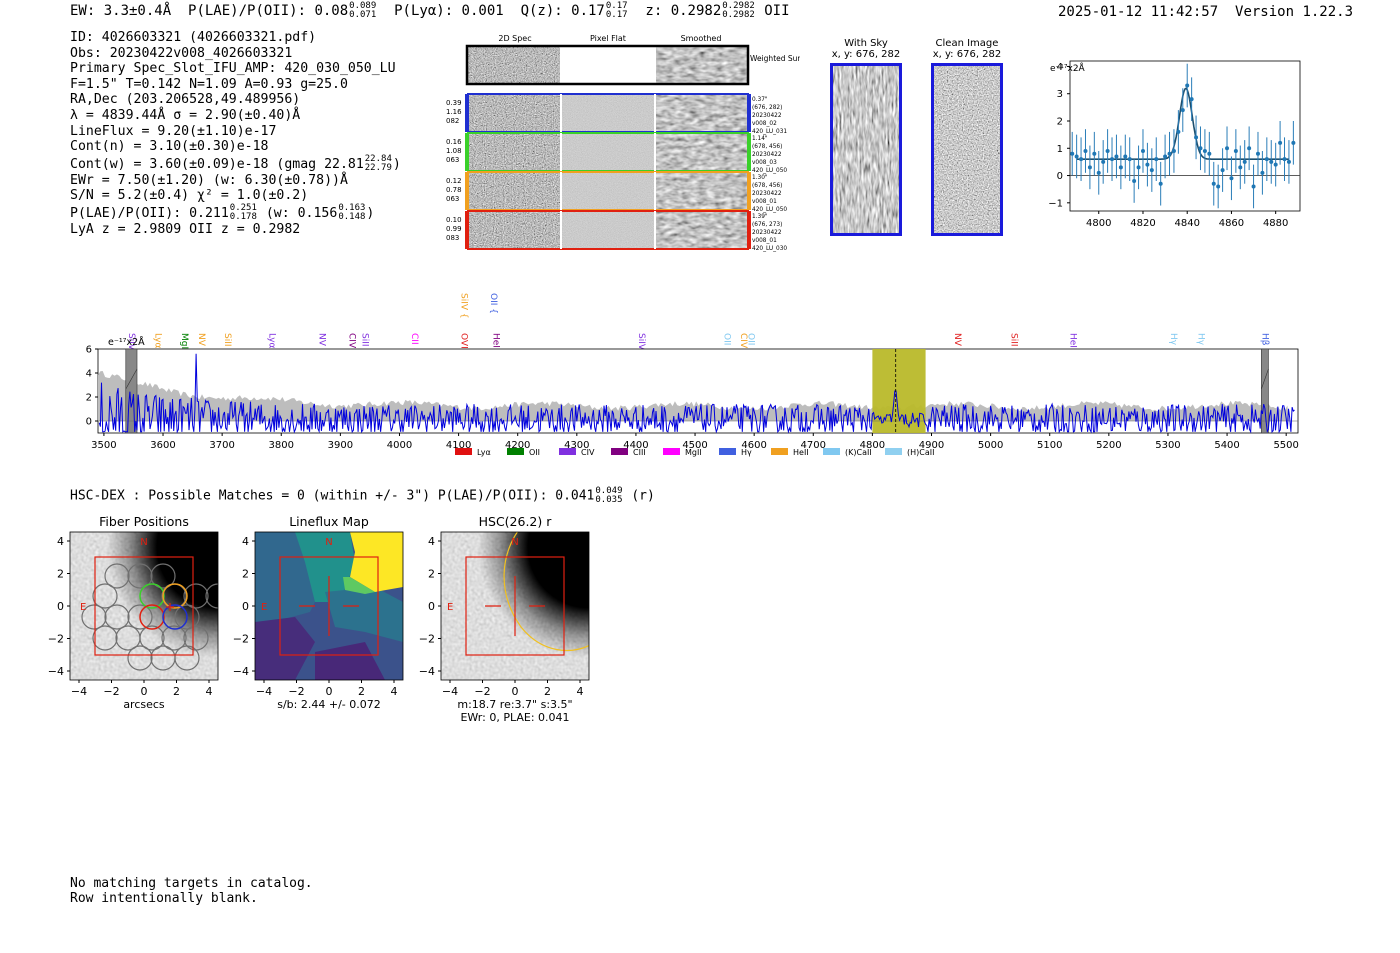  I want to click on legend-label: (H)CaII, so click(920, 452).